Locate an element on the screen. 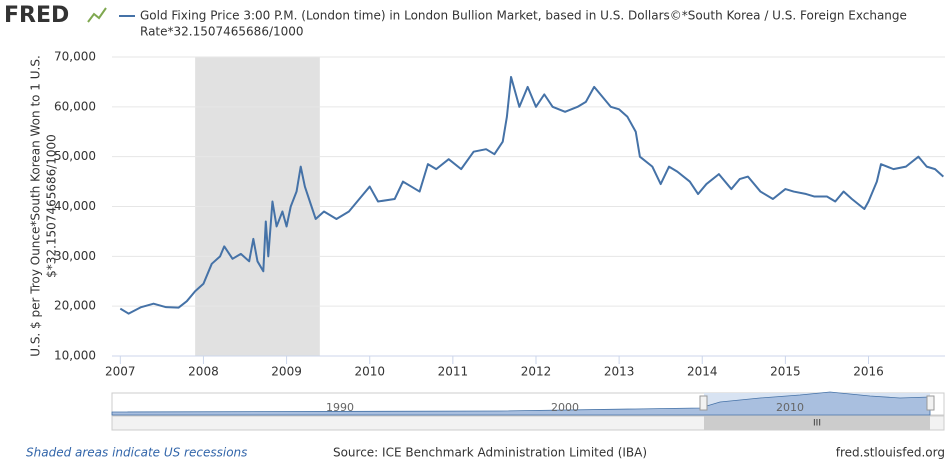 Image resolution: width=952 pixels, height=462 pixels. x-tick-label: 2014 is located at coordinates (702, 372).